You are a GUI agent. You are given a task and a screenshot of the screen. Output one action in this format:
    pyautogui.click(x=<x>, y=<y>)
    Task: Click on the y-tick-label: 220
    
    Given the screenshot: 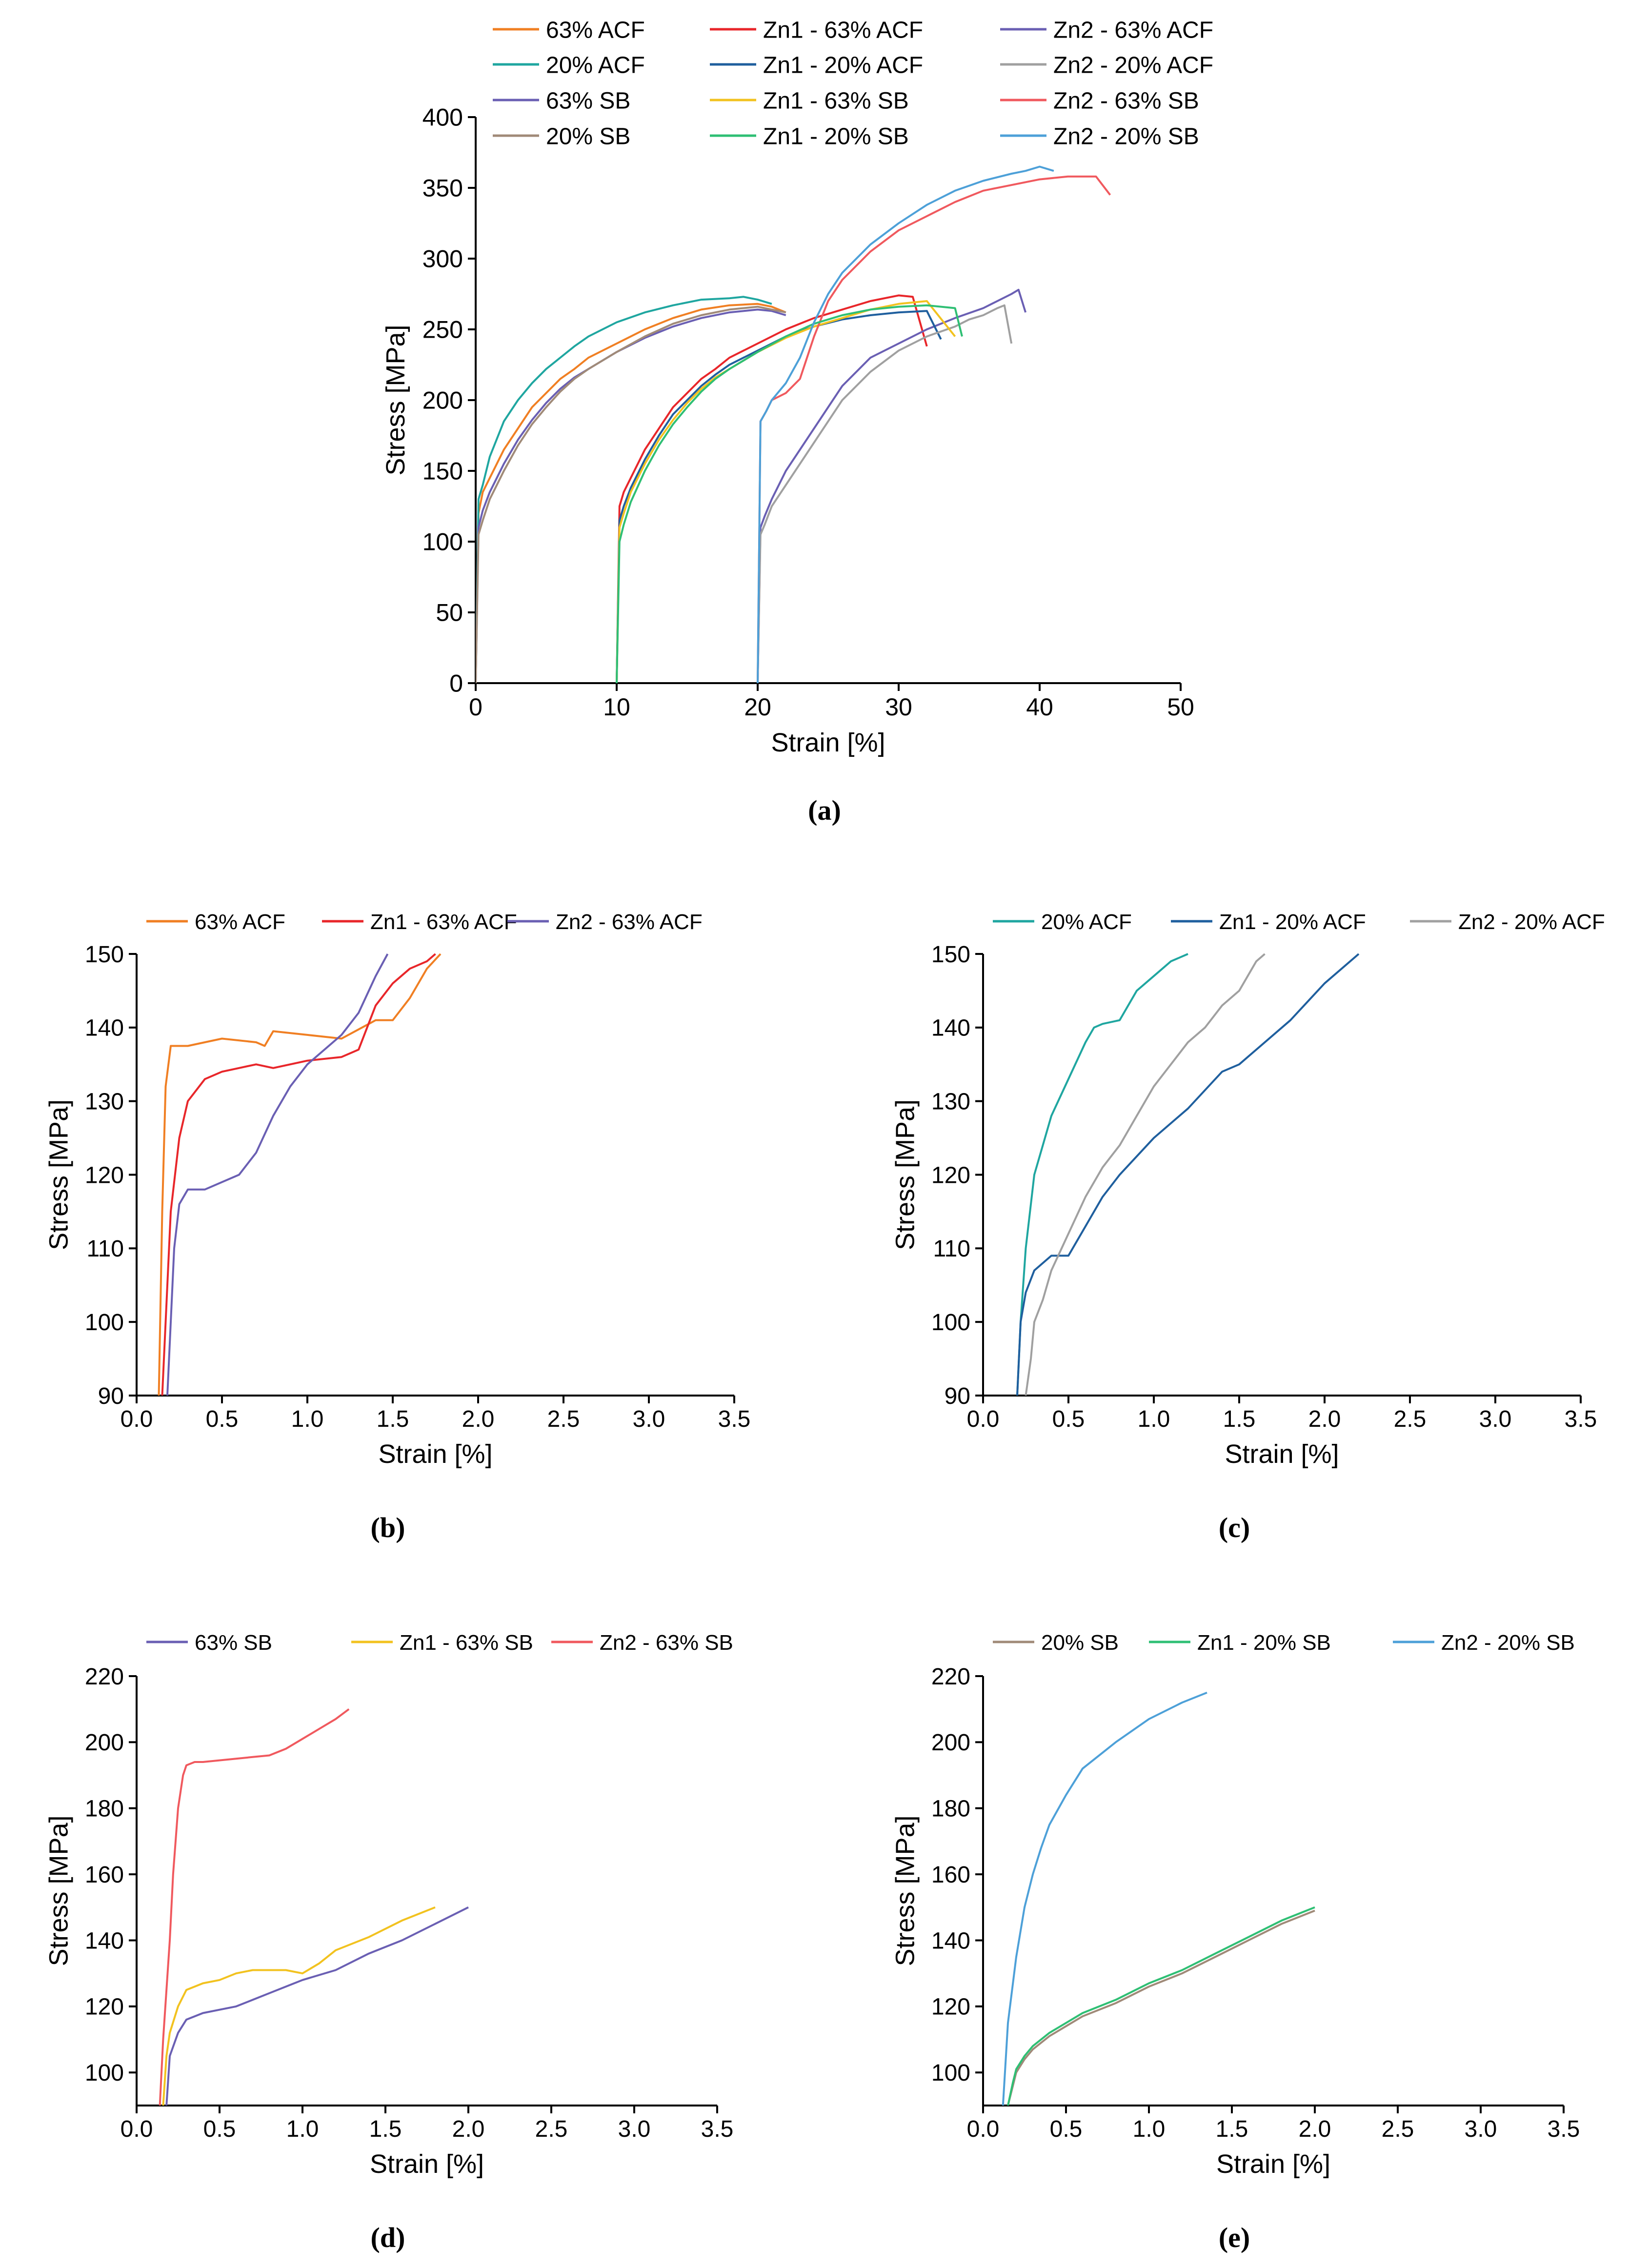 What is the action you would take?
    pyautogui.click(x=950, y=1677)
    